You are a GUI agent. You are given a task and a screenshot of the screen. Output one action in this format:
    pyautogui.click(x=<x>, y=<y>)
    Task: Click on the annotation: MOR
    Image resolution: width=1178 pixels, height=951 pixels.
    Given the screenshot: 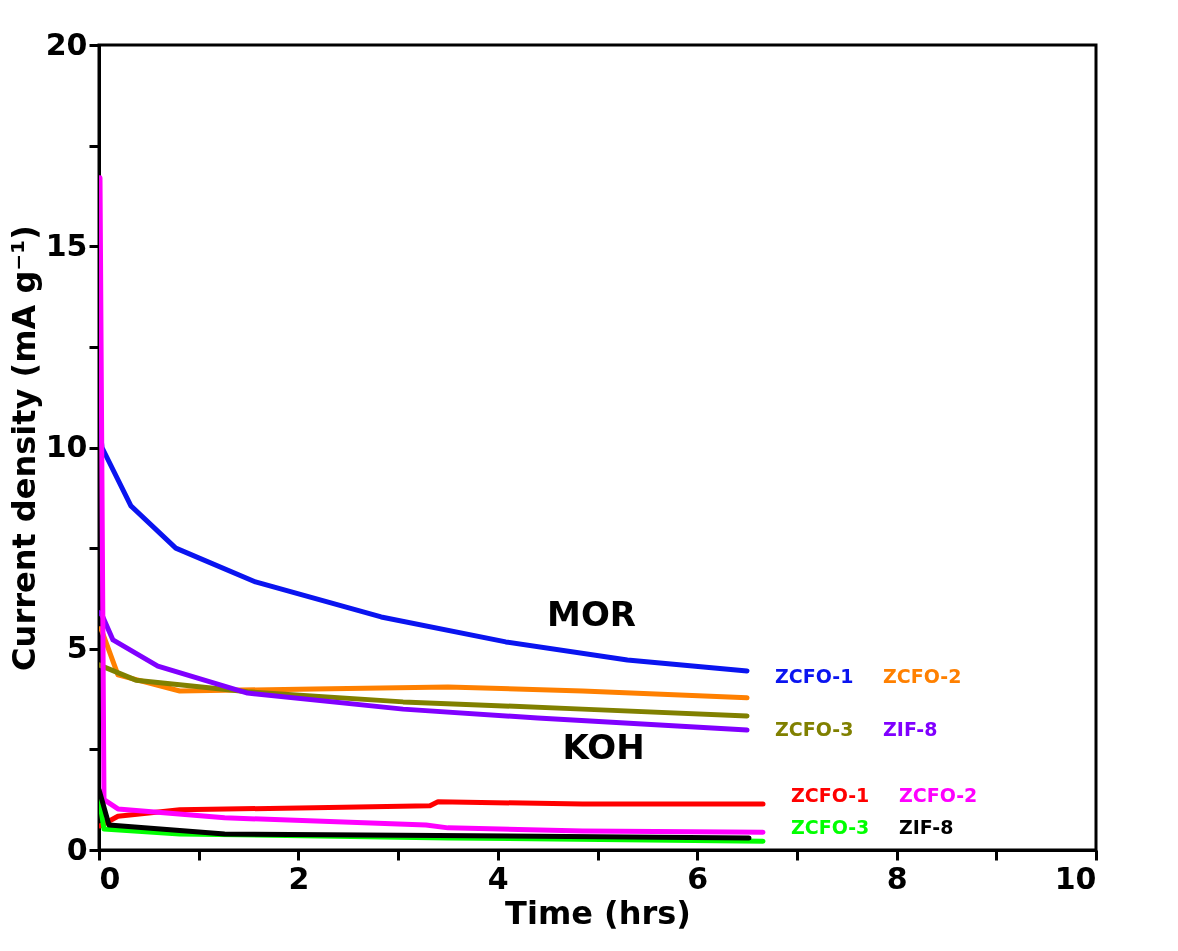 What is the action you would take?
    pyautogui.click(x=591, y=613)
    